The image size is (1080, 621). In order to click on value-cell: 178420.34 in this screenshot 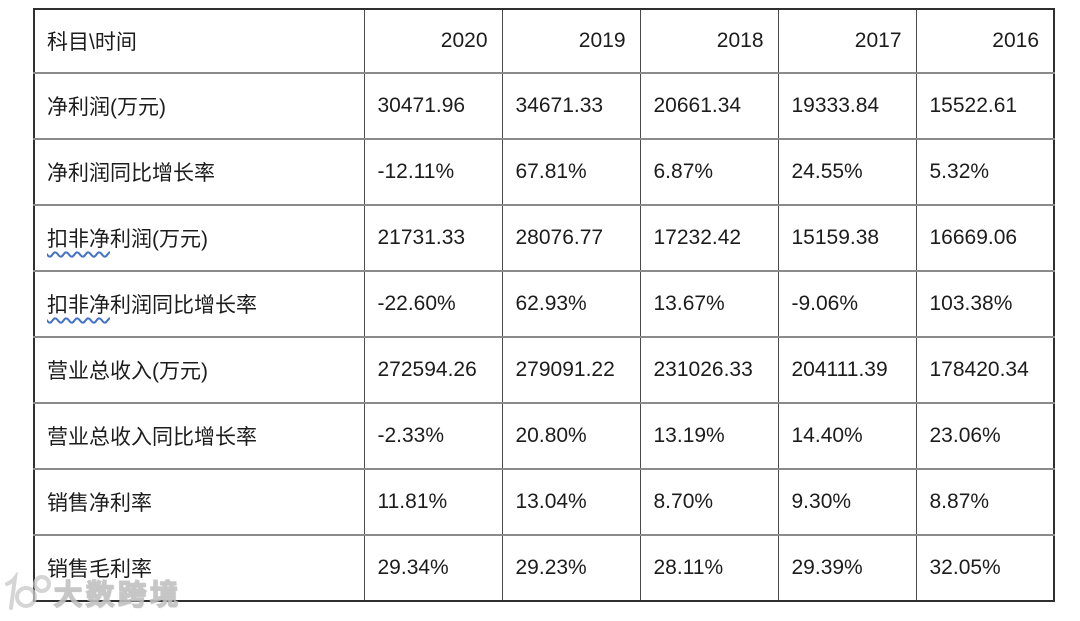, I will do `click(985, 370)`.